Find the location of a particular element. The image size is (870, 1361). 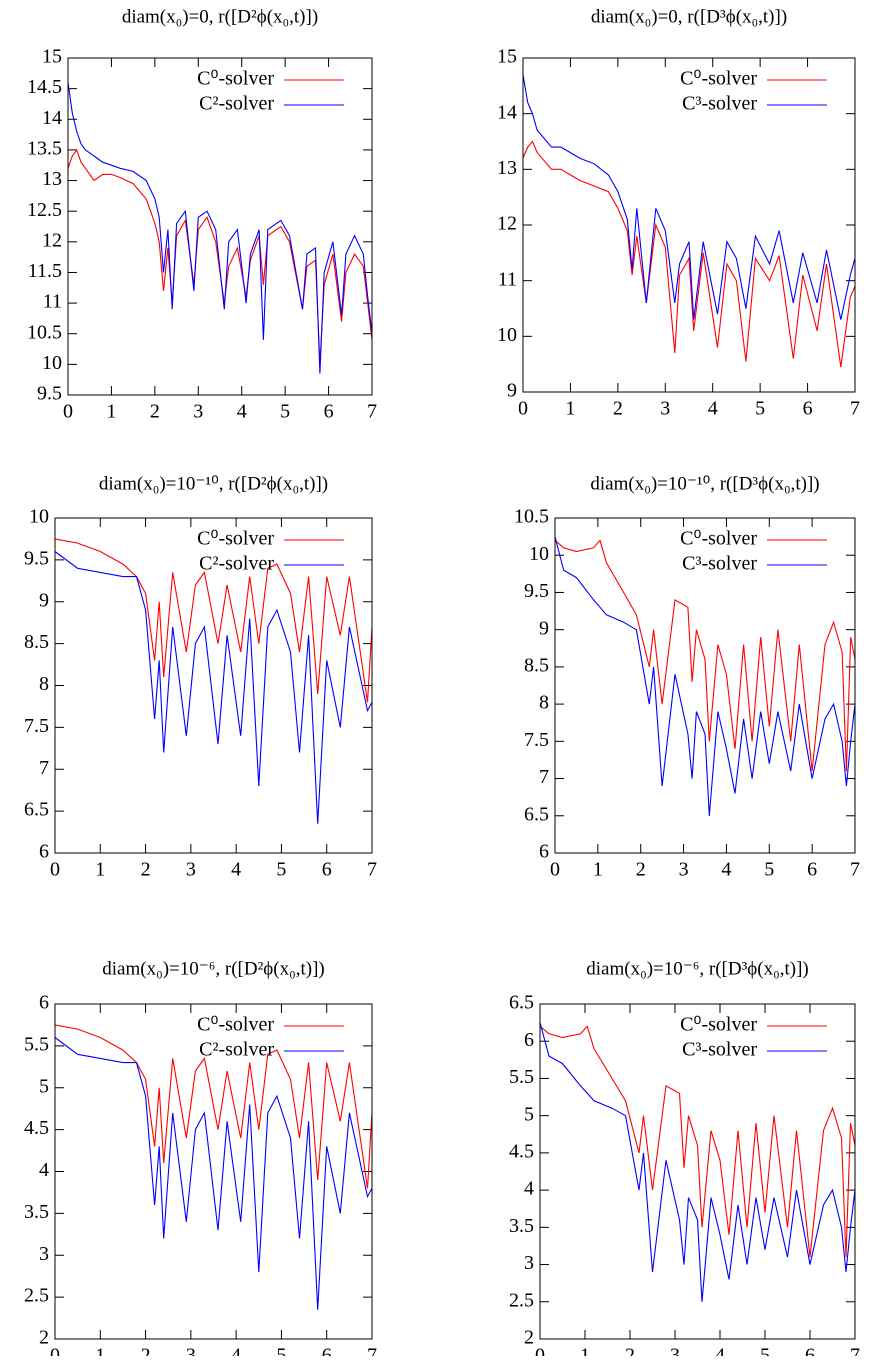

y-tick-label: 8.5 is located at coordinates (536, 665).